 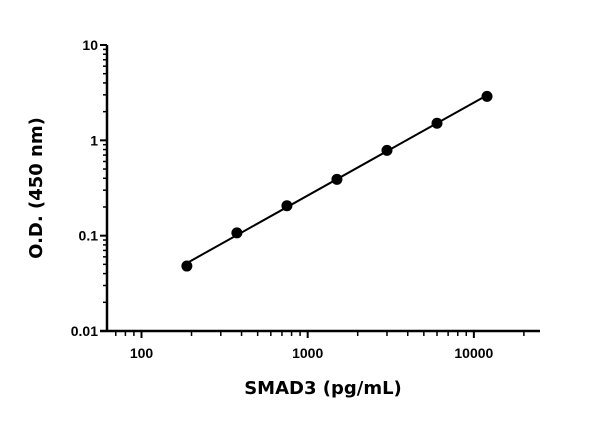 What do you see at coordinates (94, 140) in the screenshot?
I see `y-tick-label: 1` at bounding box center [94, 140].